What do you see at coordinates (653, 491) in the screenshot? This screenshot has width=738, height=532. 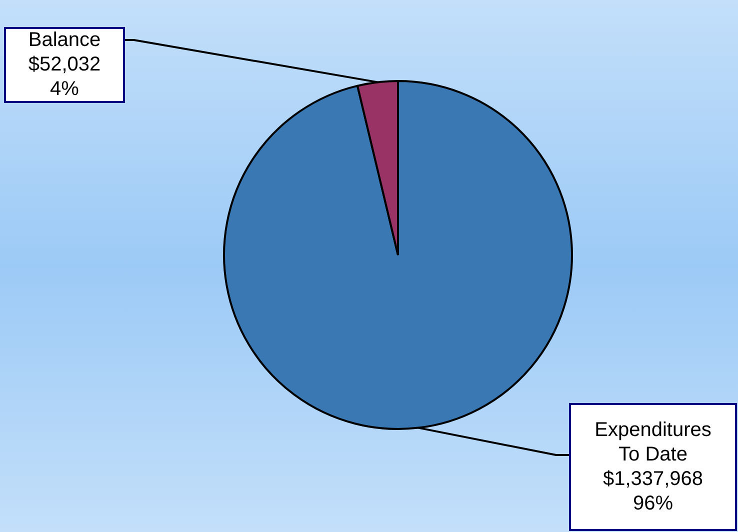 I see `data-label: $1,337,968 96%` at bounding box center [653, 491].